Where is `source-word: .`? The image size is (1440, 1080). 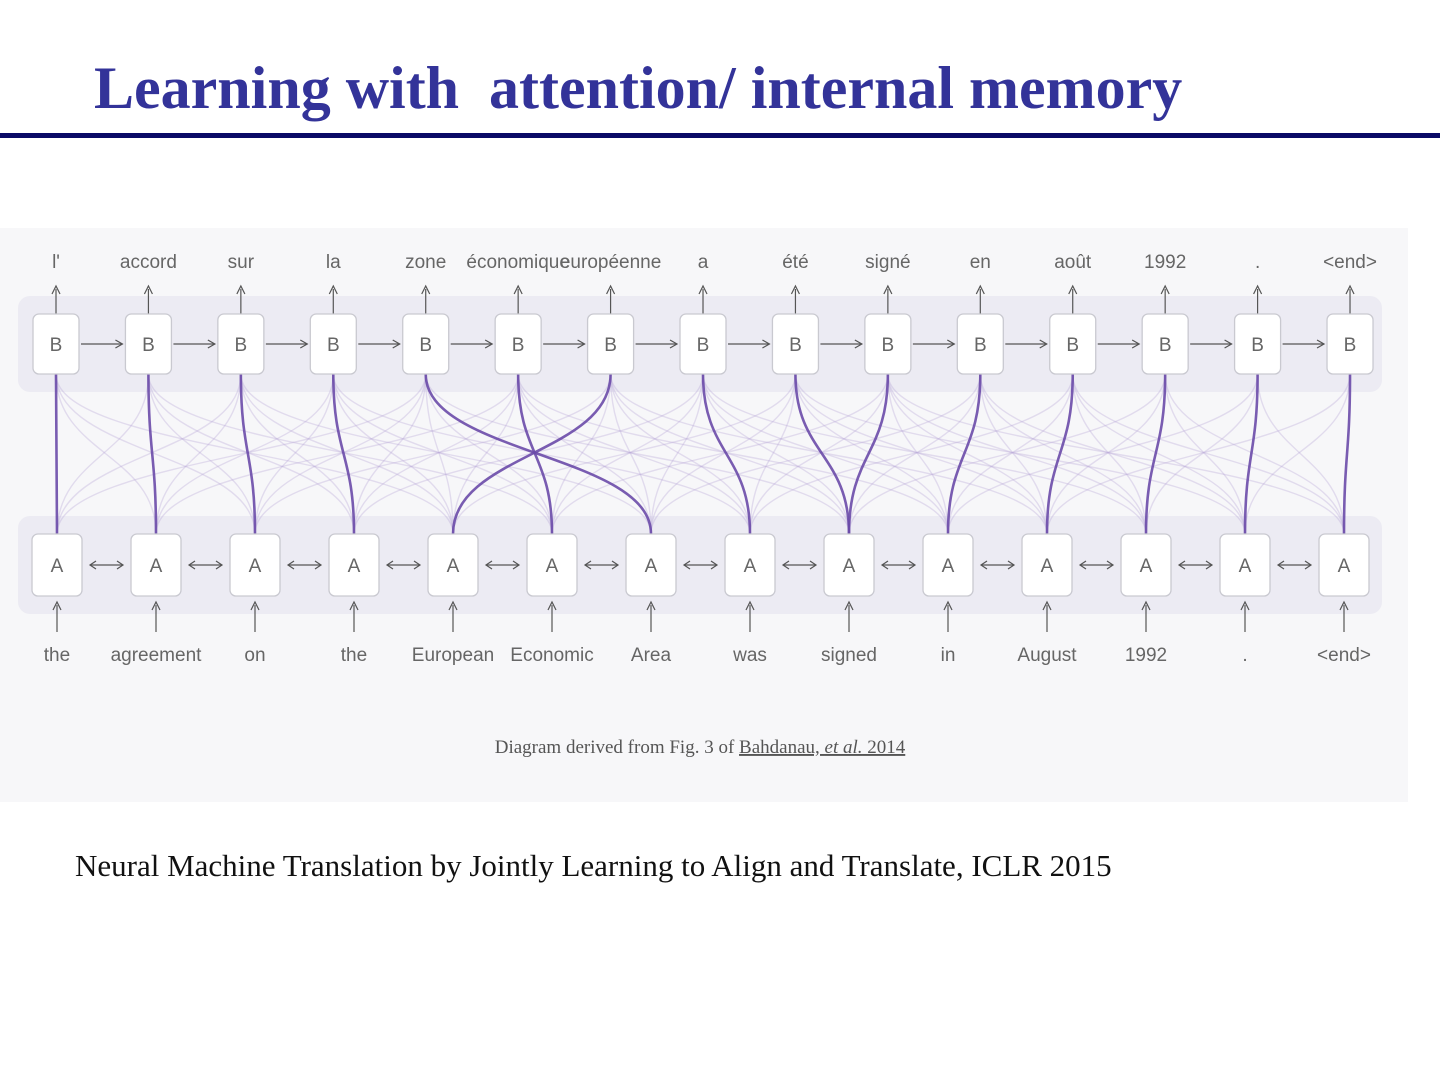
source-word: . is located at coordinates (1244, 655).